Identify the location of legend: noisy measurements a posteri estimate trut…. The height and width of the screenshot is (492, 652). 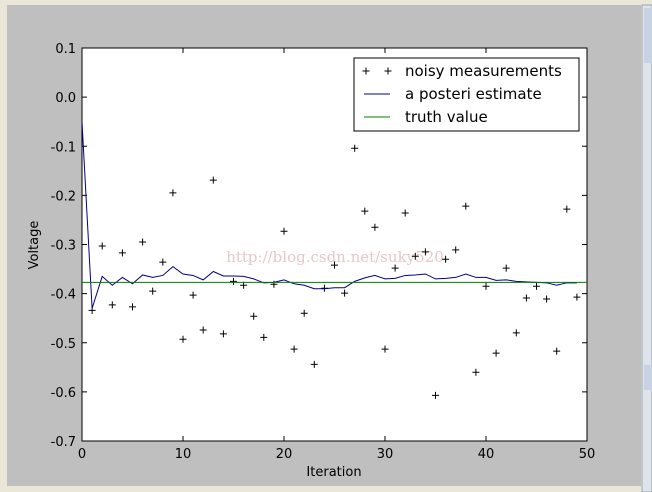
(466, 94).